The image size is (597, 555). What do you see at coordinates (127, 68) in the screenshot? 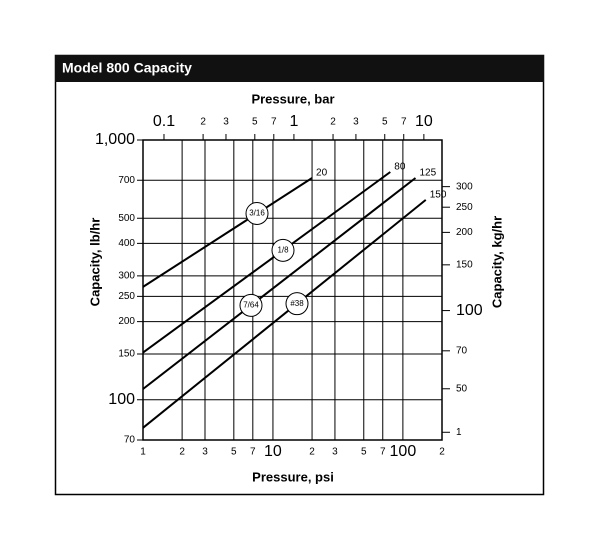
I see `chart-title: Model 800 Capacity` at bounding box center [127, 68].